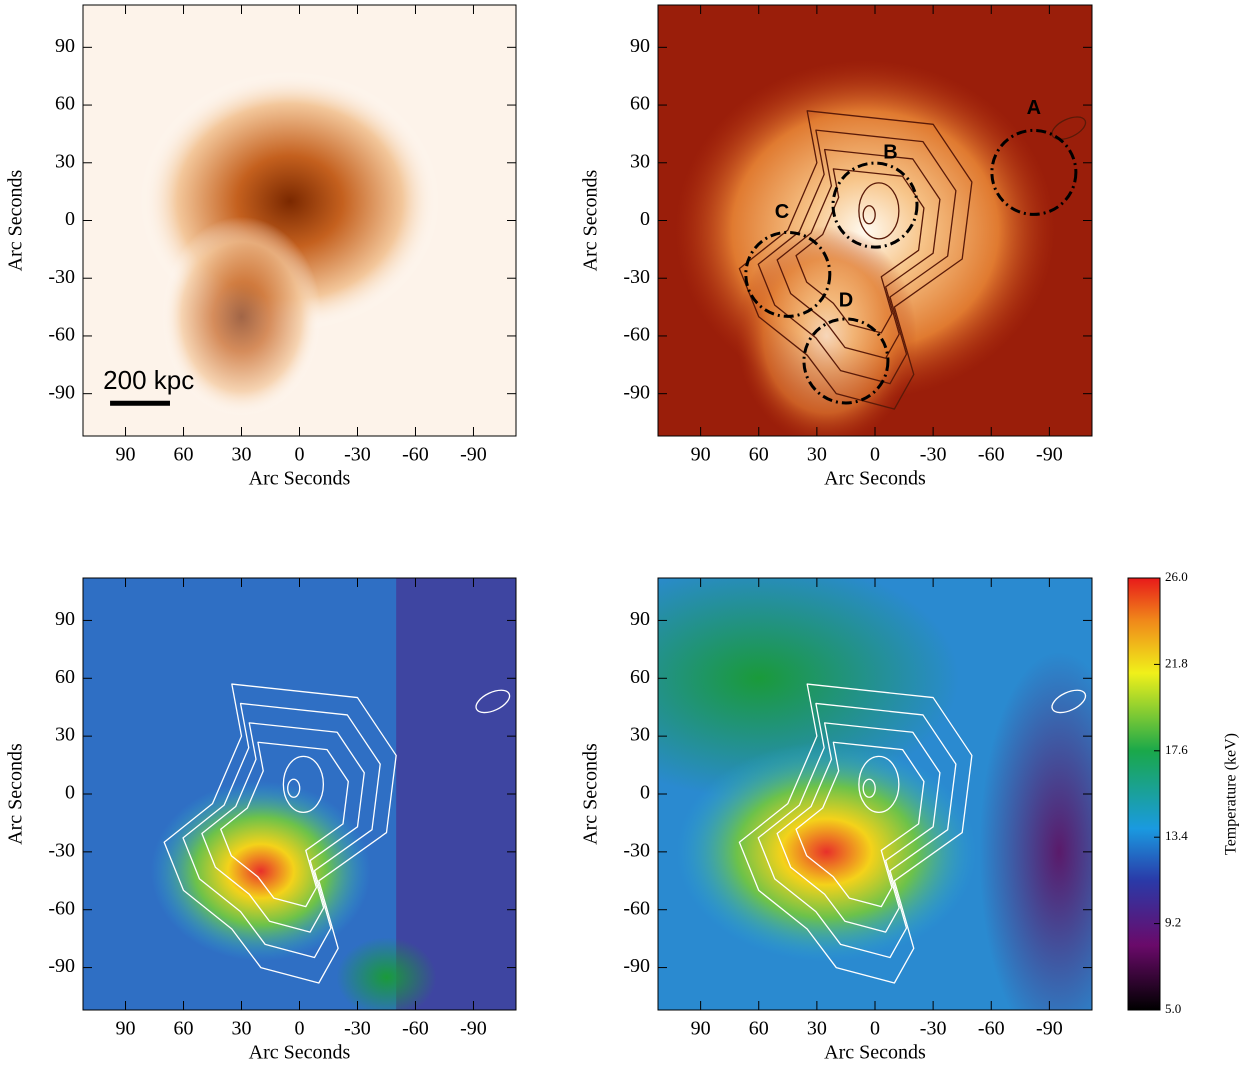 The height and width of the screenshot is (1073, 1252). What do you see at coordinates (1231, 794) in the screenshot?
I see `colorbar-label: Temperature (keV)` at bounding box center [1231, 794].